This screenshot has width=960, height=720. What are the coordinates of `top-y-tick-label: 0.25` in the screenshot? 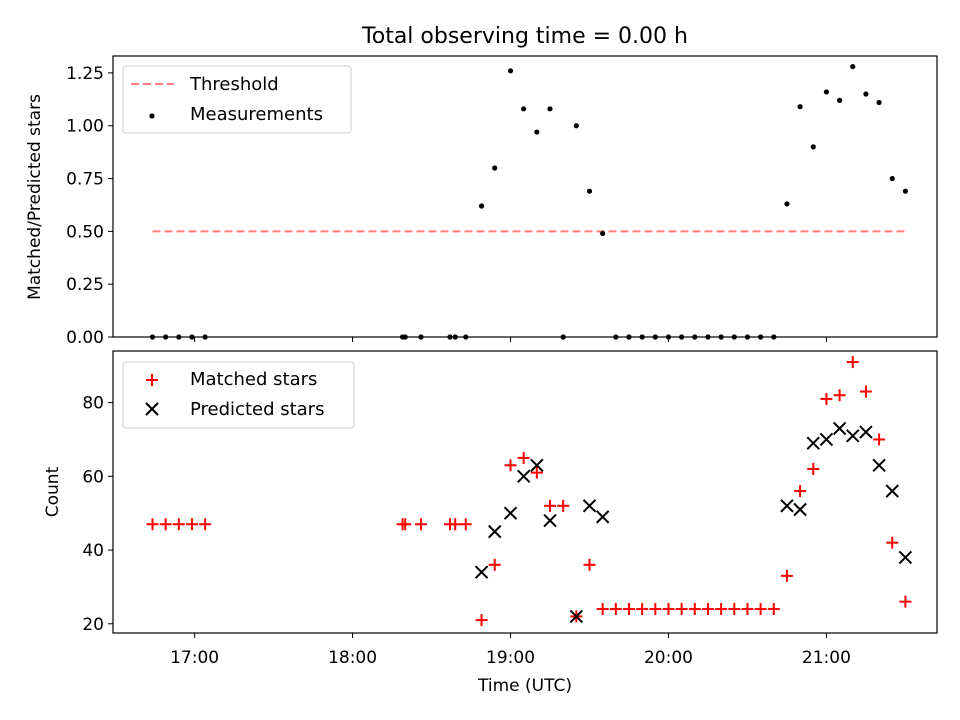 It's located at (85, 285).